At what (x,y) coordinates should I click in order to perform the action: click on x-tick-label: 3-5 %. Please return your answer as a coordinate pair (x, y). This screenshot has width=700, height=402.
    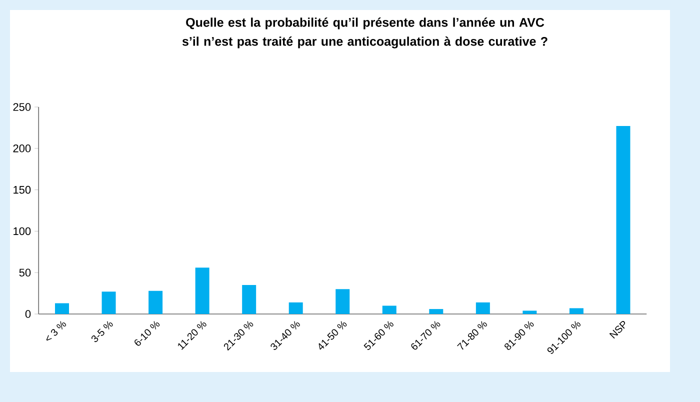
    Looking at the image, I should click on (102, 331).